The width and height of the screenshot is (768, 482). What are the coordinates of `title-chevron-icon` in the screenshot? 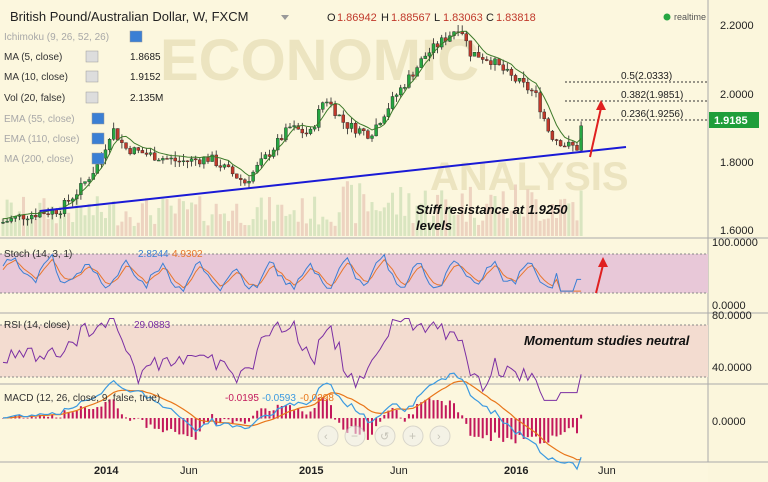 It's located at (285, 17).